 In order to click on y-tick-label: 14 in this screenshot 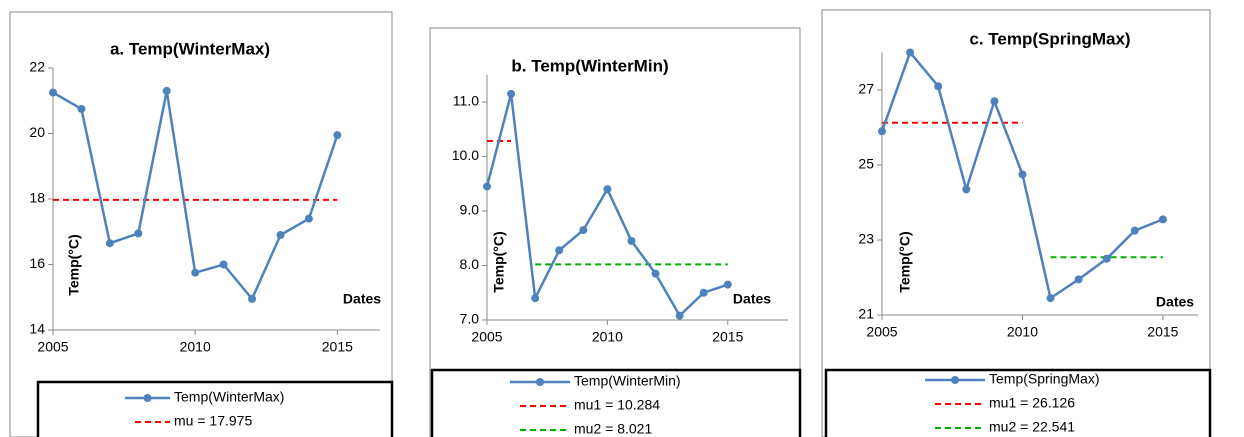, I will do `click(37, 329)`.